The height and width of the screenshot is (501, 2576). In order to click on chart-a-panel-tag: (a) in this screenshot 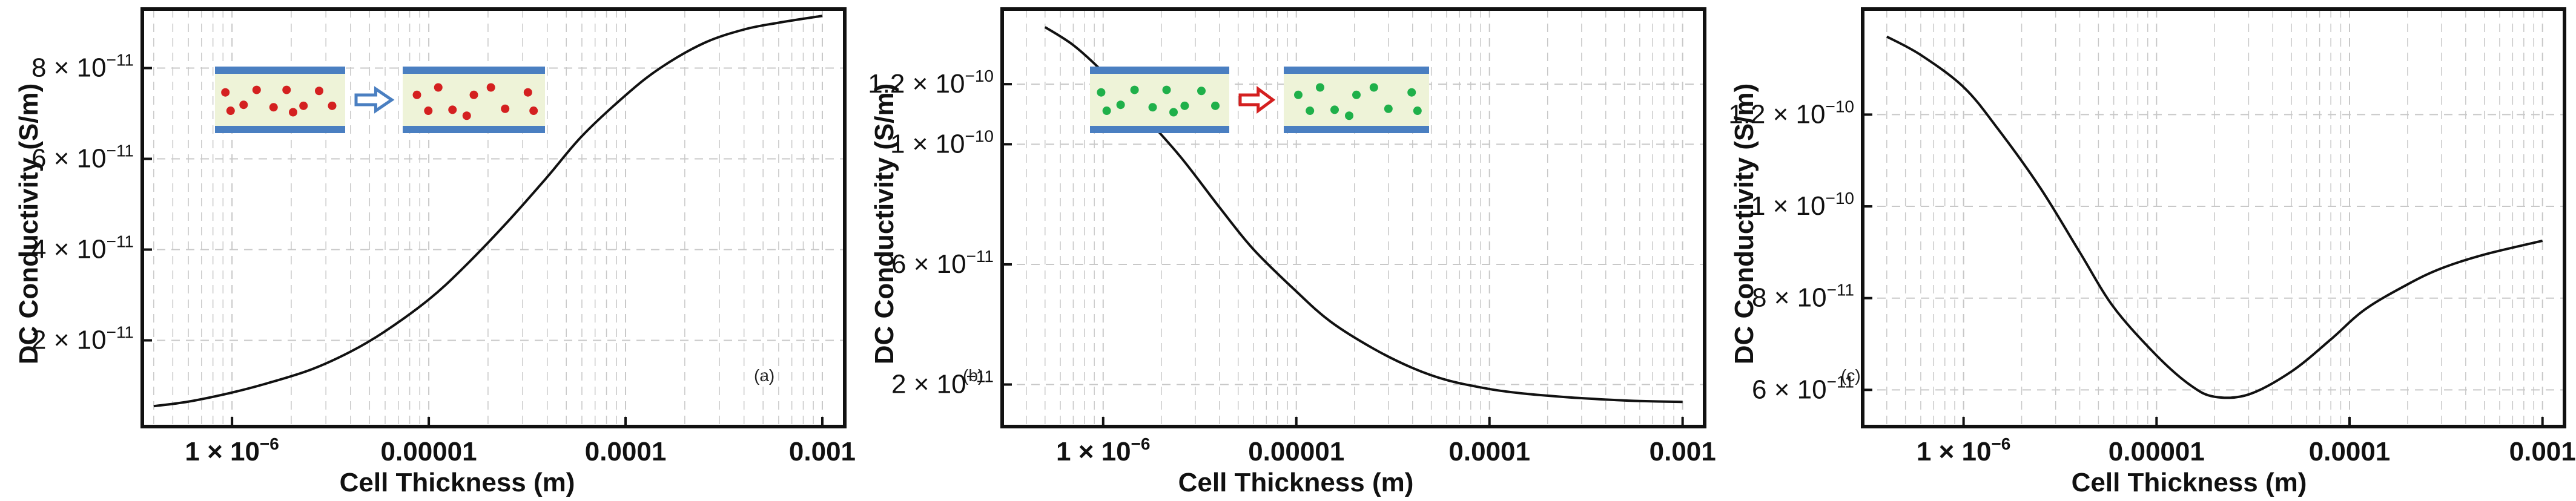, I will do `click(764, 376)`.